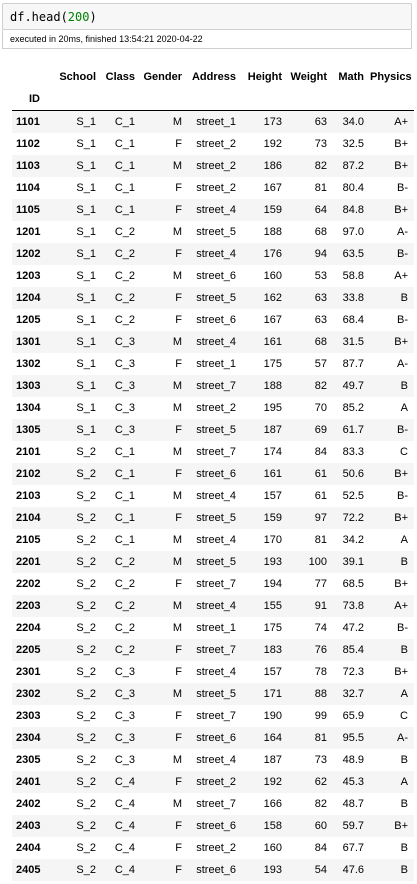  What do you see at coordinates (272, 760) in the screenshot?
I see `cell-height: 187` at bounding box center [272, 760].